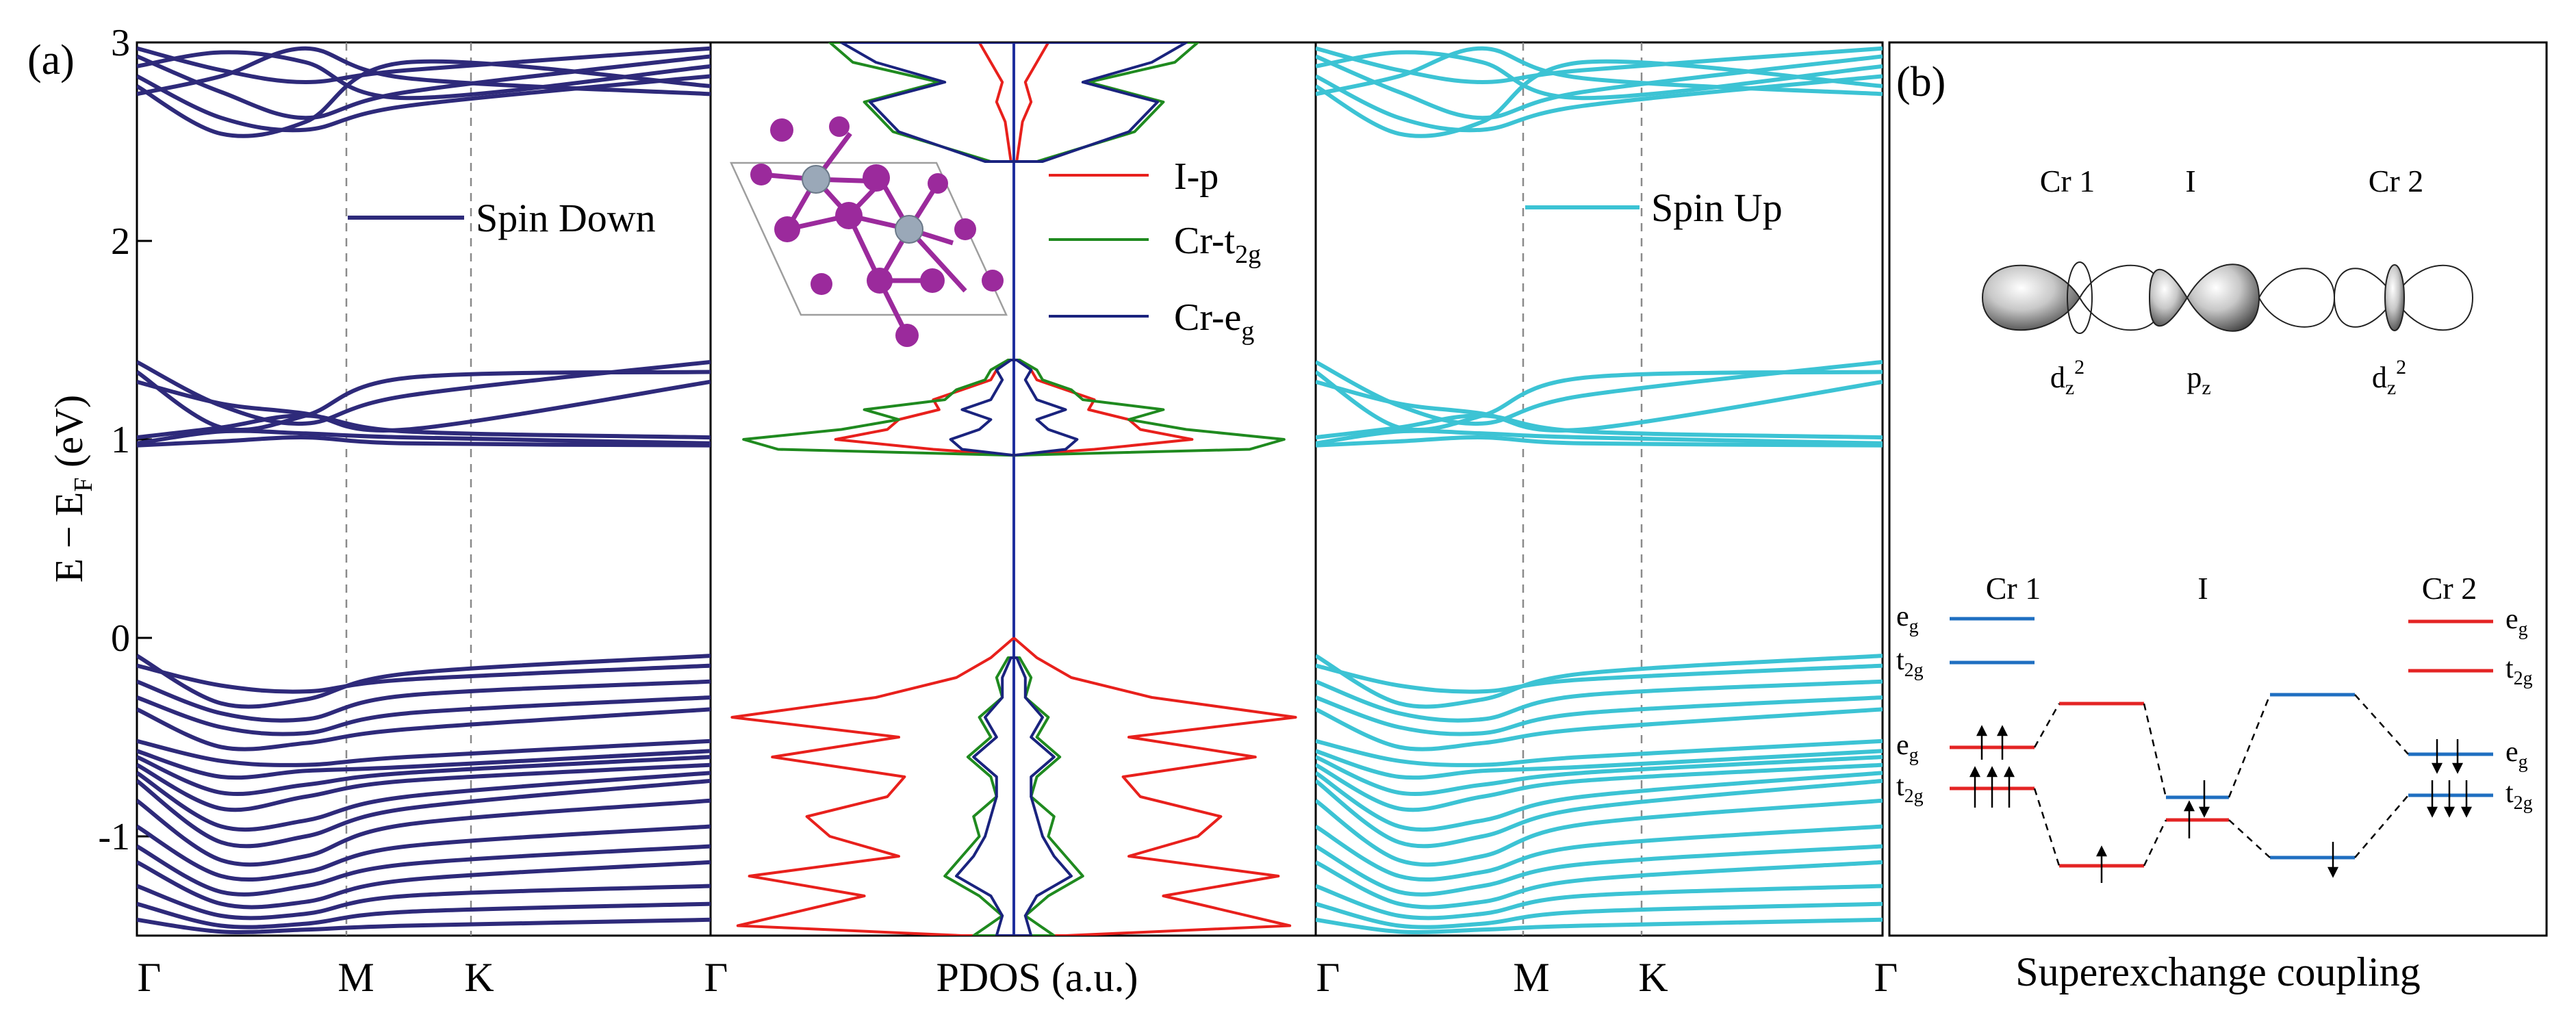  What do you see at coordinates (2394, 297) in the screenshot?
I see `dz2-right-torus` at bounding box center [2394, 297].